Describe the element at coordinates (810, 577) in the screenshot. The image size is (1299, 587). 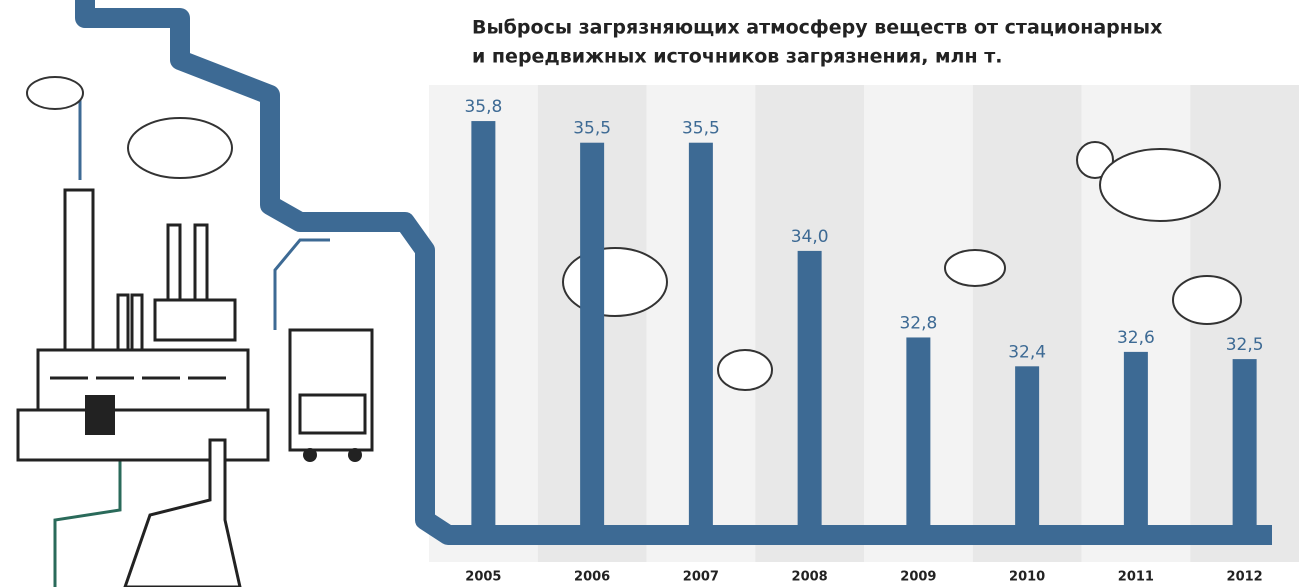
I see `x-tick-label: 2008` at that location.